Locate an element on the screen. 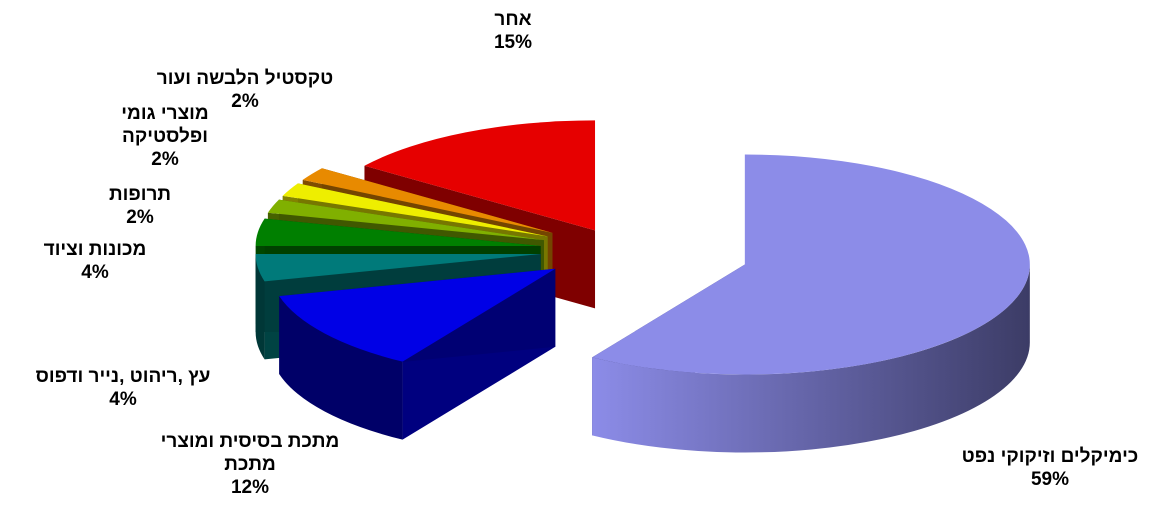 This screenshot has height=509, width=1176. slice-0-side is located at coordinates (811, 358).